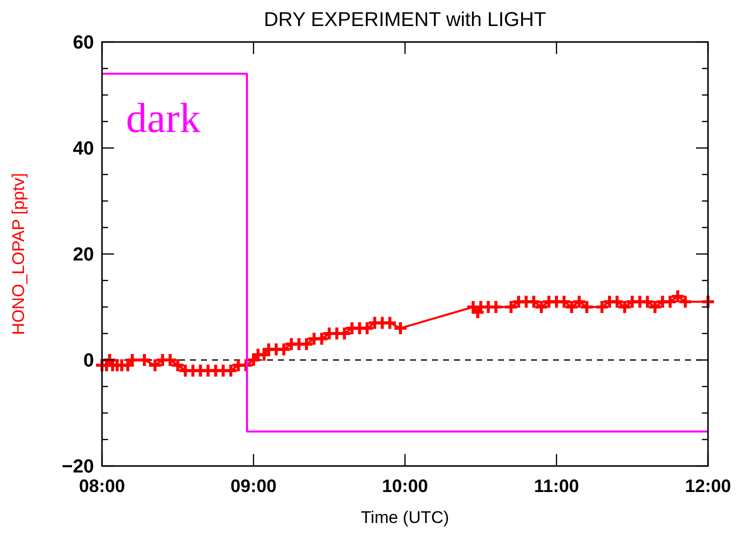 This screenshot has width=739, height=533. Describe the element at coordinates (405, 517) in the screenshot. I see `x-axis-title: Time (UTC)` at that location.